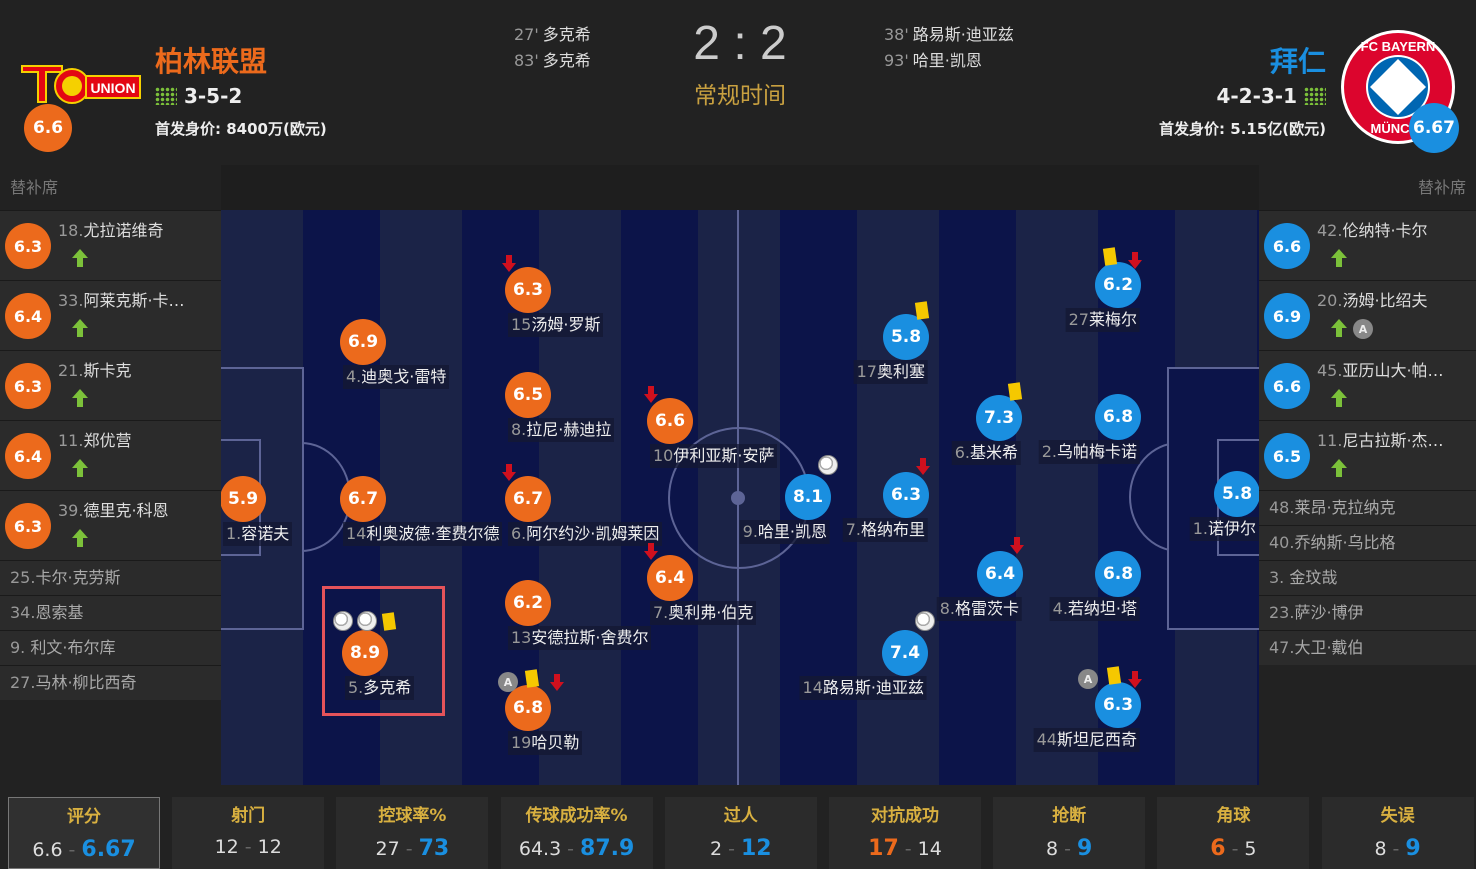 This screenshot has width=1476, height=869. What do you see at coordinates (110, 612) in the screenshot?
I see `bench-player-row: 34.恩索基` at bounding box center [110, 612].